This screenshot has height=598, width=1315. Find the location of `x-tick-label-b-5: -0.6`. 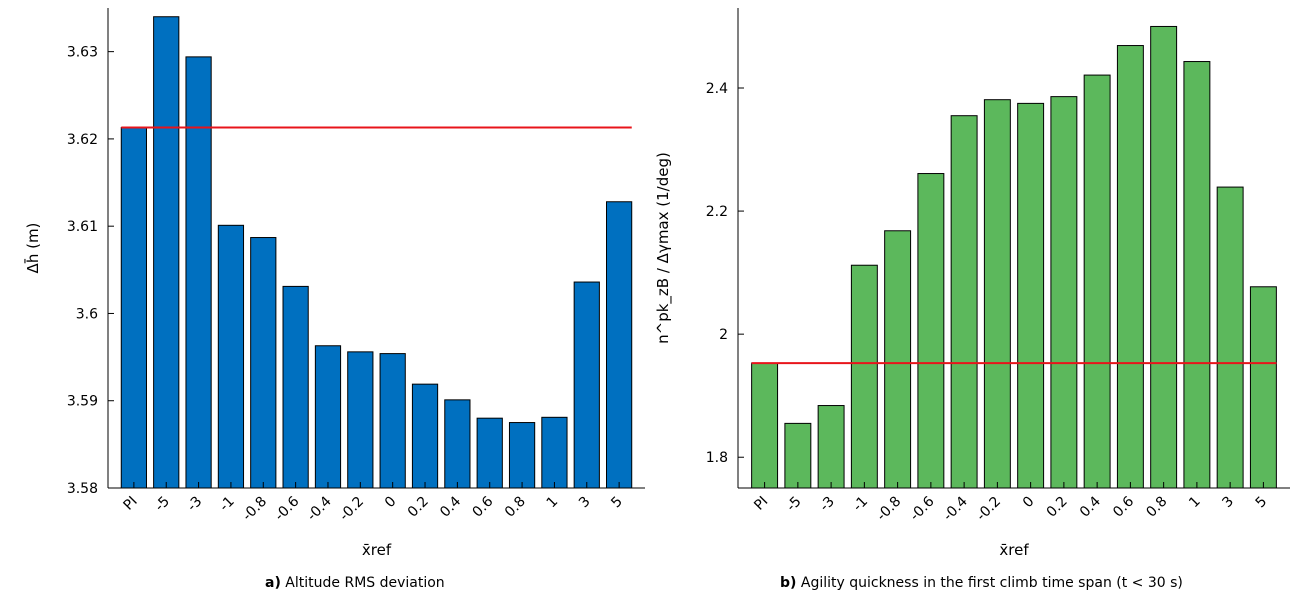

x-tick-label-b-5: -0.6 is located at coordinates (922, 508).